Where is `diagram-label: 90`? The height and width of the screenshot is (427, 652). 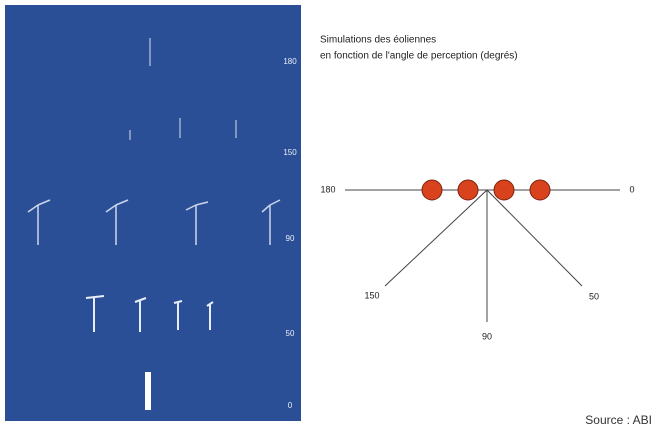
diagram-label: 90 is located at coordinates (487, 336).